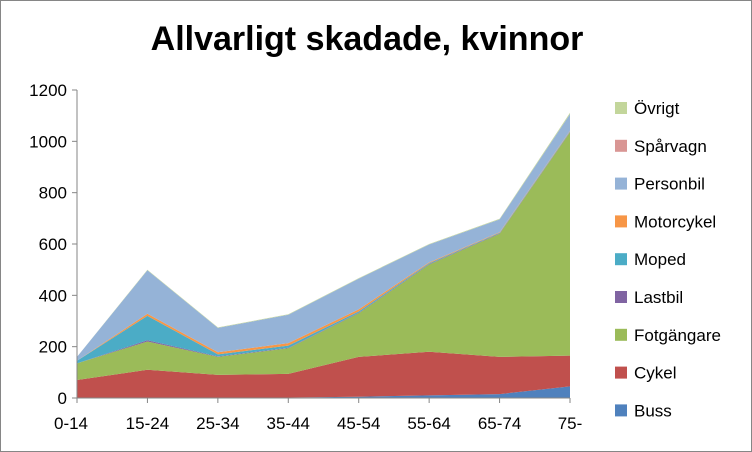 The width and height of the screenshot is (752, 452). I want to click on legend-swatch-cykel, so click(621, 372).